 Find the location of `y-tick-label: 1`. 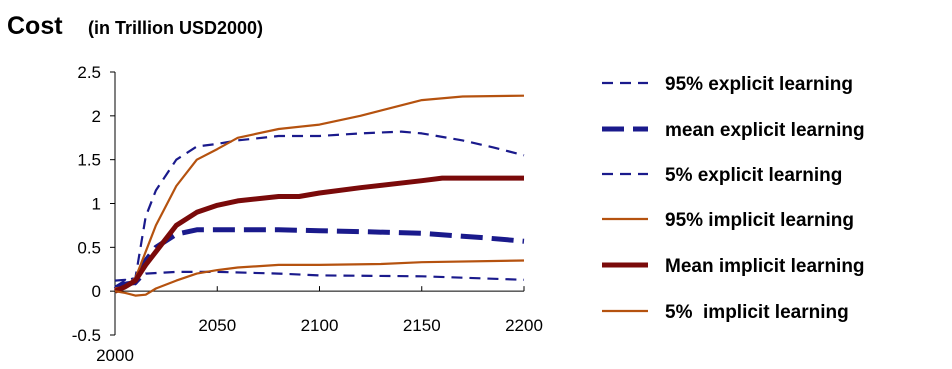

y-tick-label: 1 is located at coordinates (96, 204).